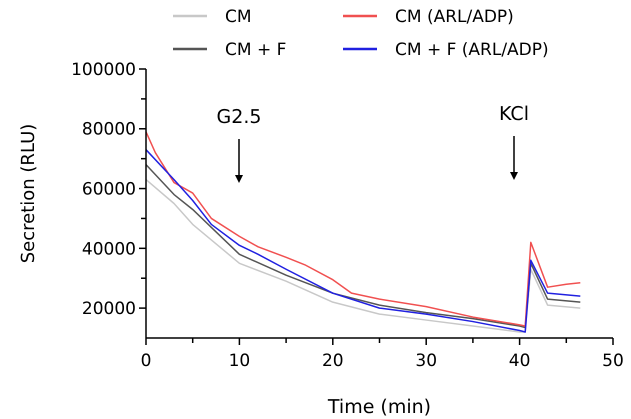 The width and height of the screenshot is (631, 419). Describe the element at coordinates (426, 361) in the screenshot. I see `x-tick-label: 30` at that location.